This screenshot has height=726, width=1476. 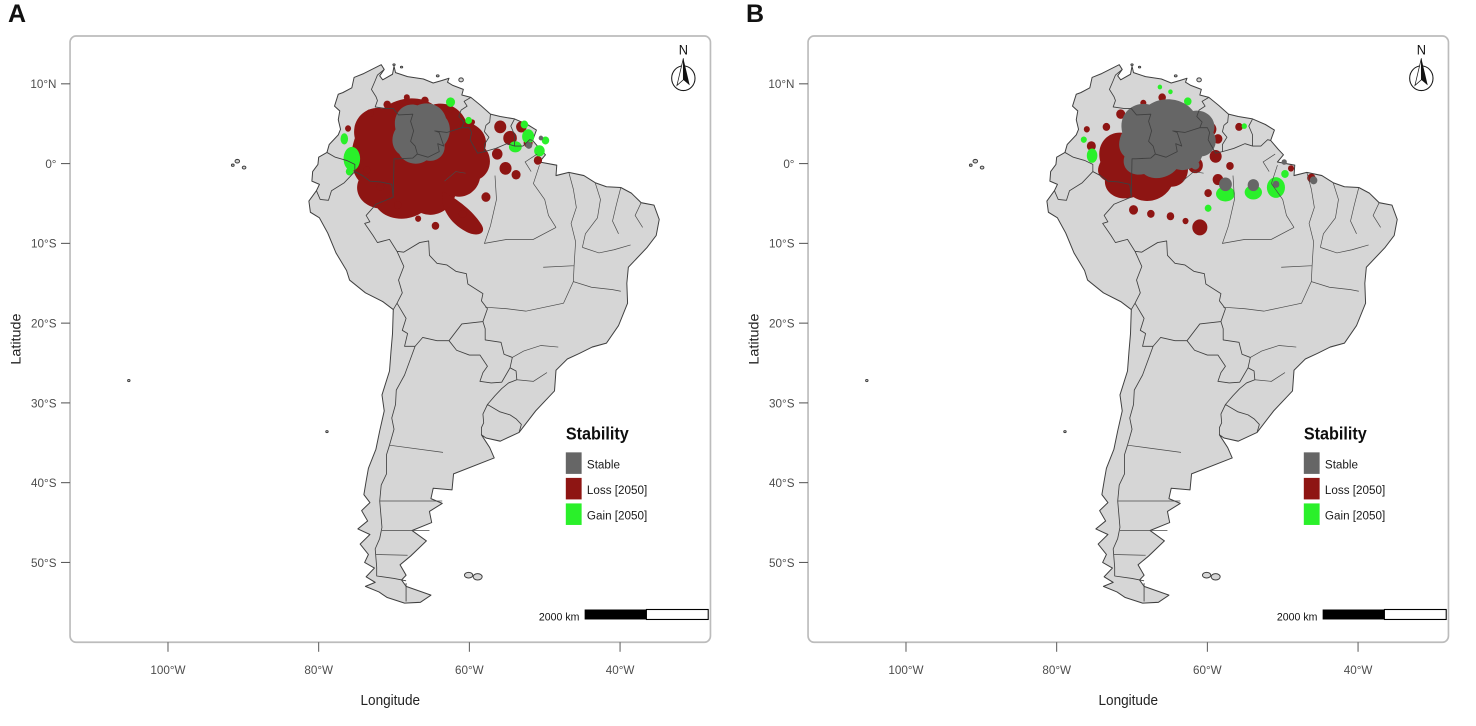 I want to click on panel-label-b: B, so click(x=755, y=14).